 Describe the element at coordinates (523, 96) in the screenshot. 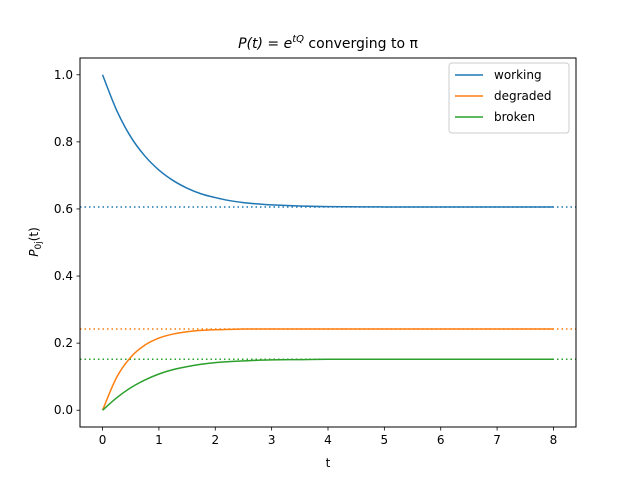

I see `legend-label-degraded: degraded` at that location.